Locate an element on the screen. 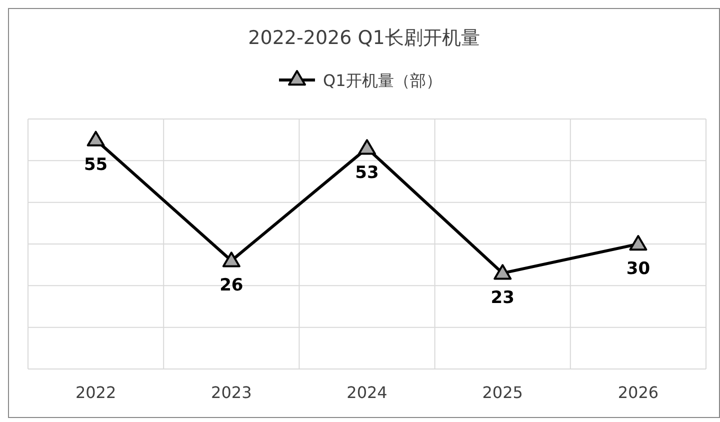 Image resolution: width=720 pixels, height=422 pixels. data-label: 53 is located at coordinates (367, 173).